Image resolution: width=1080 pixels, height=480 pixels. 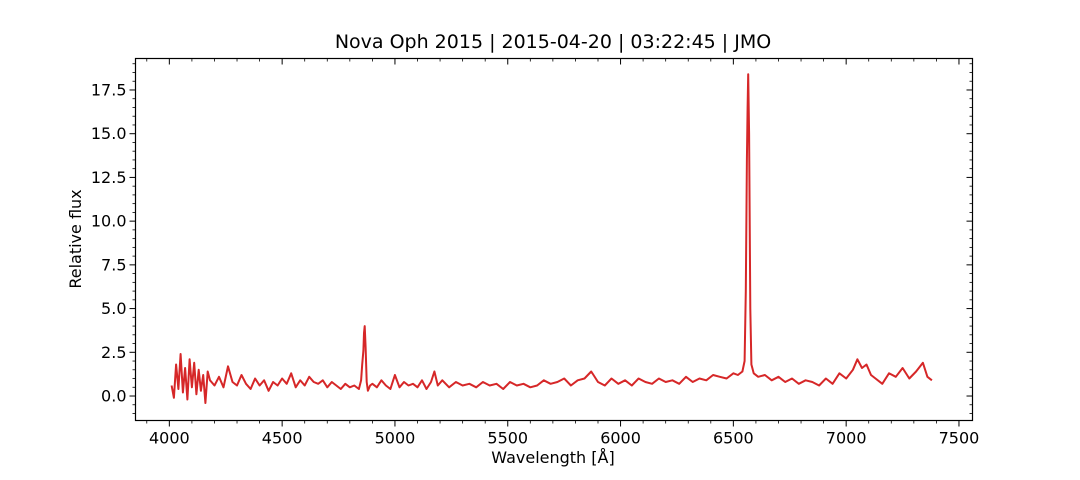 I want to click on x-tick-label: 7500, so click(x=959, y=438).